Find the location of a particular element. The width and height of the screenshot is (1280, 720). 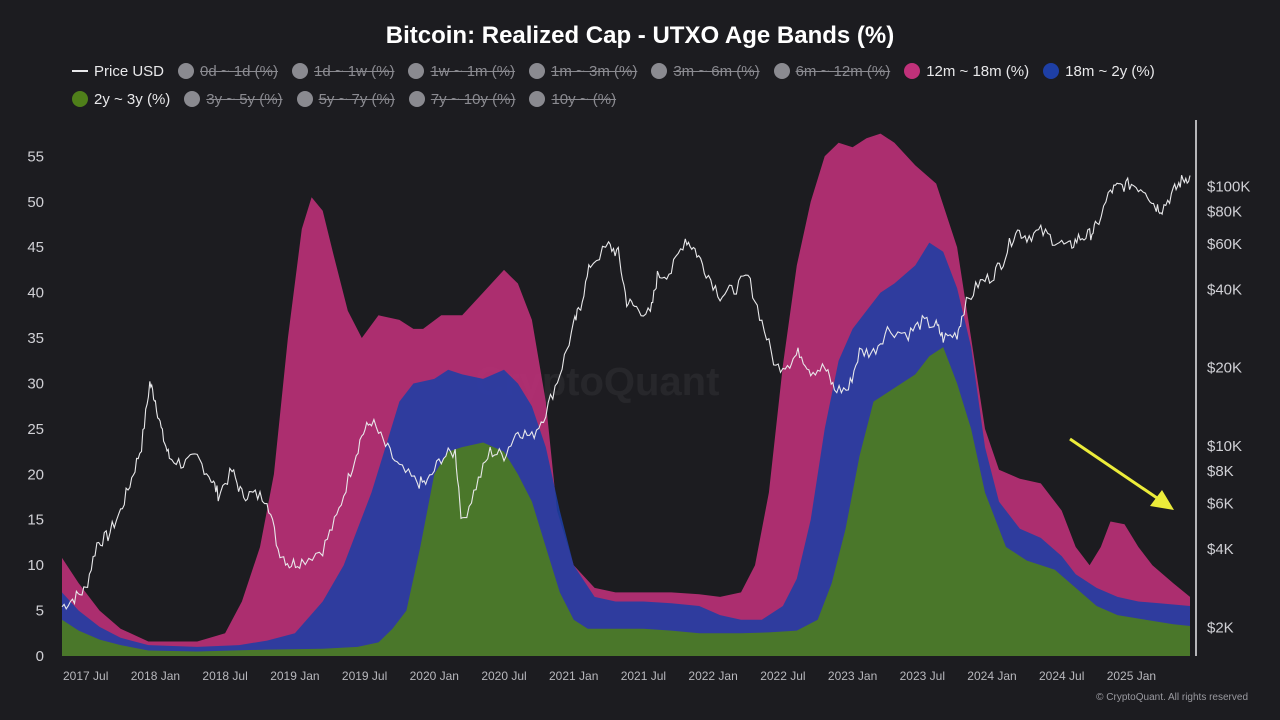

copyright-text: © CryptoQuant. All rights reserved is located at coordinates (1172, 697).